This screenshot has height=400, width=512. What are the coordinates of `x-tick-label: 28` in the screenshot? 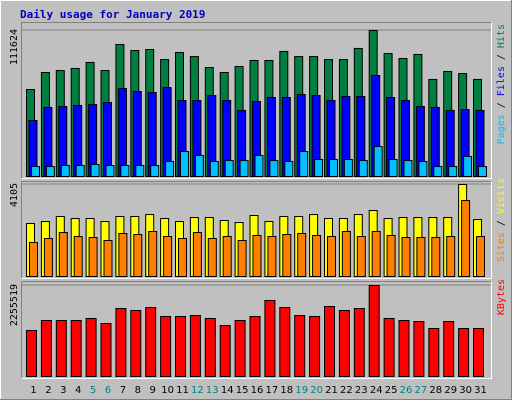 It's located at (435, 390).